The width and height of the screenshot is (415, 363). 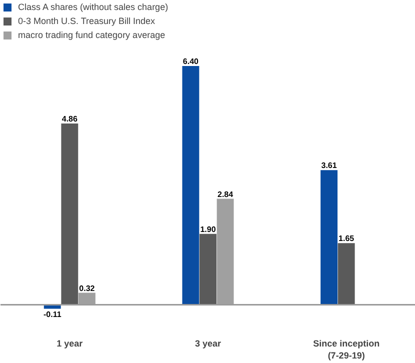 I want to click on data-label: 6.40, so click(x=191, y=61).